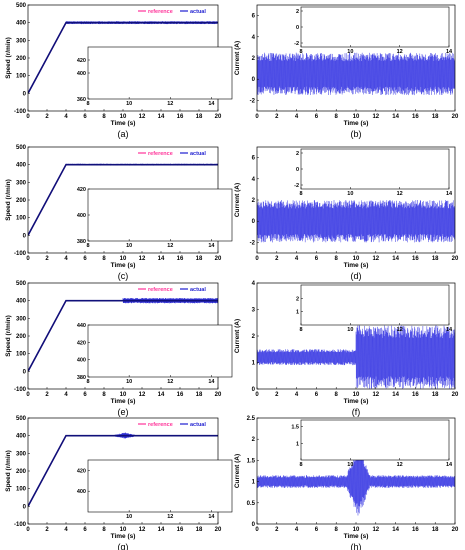 This screenshot has width=465, height=550. I want to click on main-axis-ytick-label: 4, so click(254, 284).